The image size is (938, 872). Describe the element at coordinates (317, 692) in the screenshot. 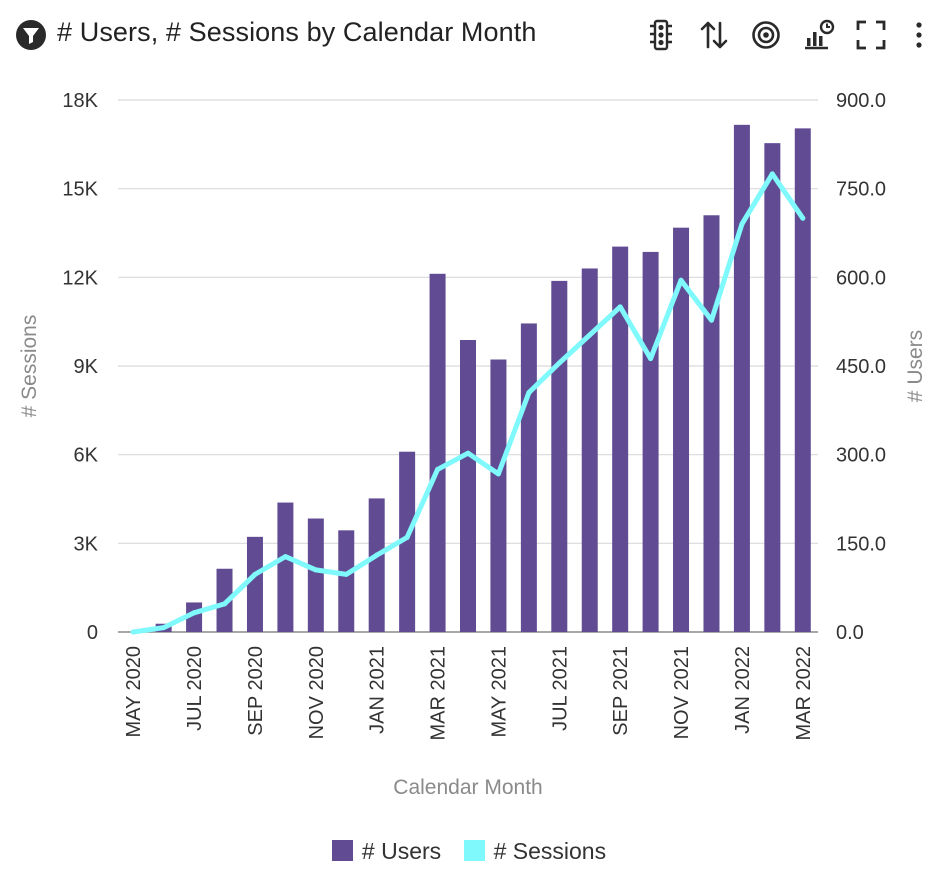

I see `x-tick-label: NOV 2020` at that location.